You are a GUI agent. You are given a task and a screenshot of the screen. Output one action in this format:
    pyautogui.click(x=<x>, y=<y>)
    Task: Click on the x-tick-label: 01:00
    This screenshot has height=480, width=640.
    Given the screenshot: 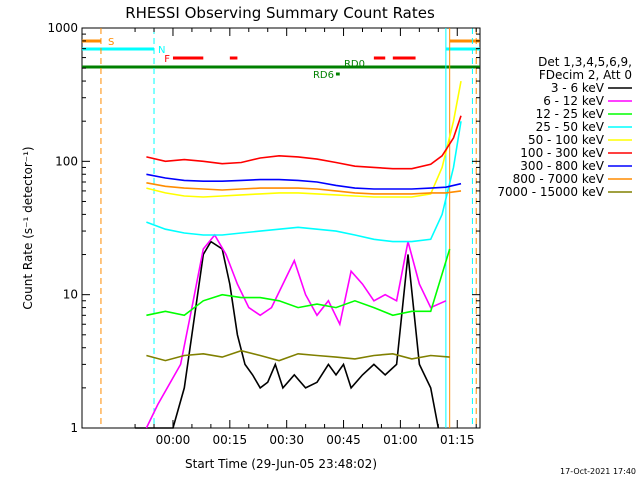 What is the action you would take?
    pyautogui.click(x=400, y=440)
    